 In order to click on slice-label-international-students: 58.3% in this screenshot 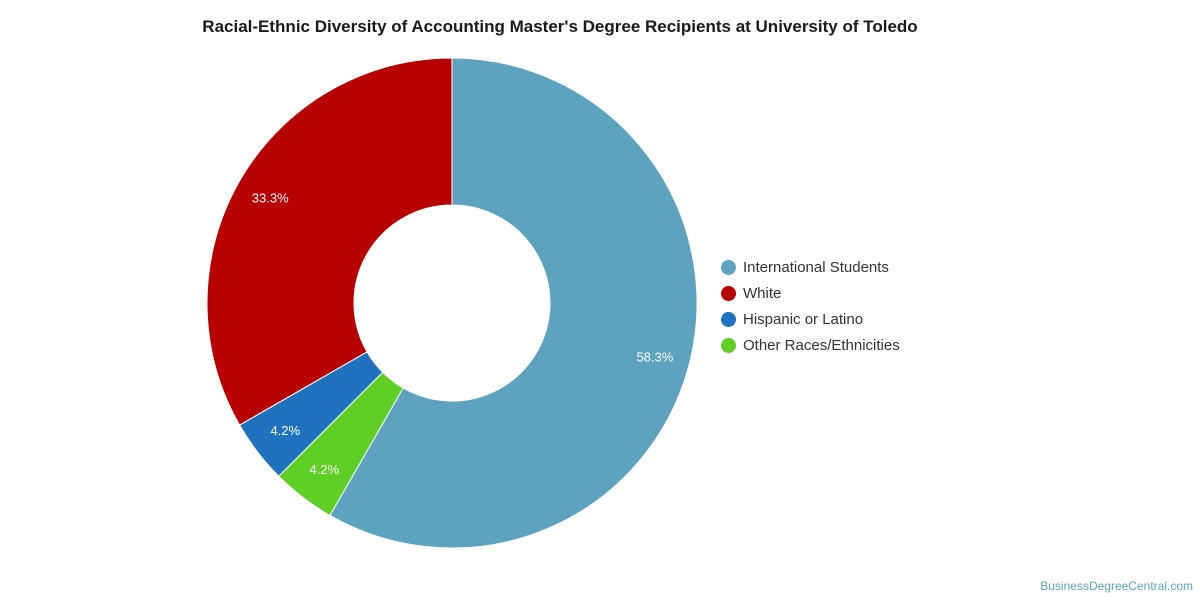, I will do `click(654, 357)`.